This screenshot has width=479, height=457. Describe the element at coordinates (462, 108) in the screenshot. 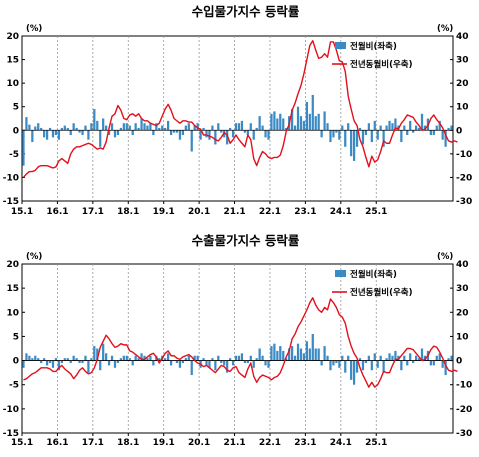

I see `right-tick-label: 10` at that location.